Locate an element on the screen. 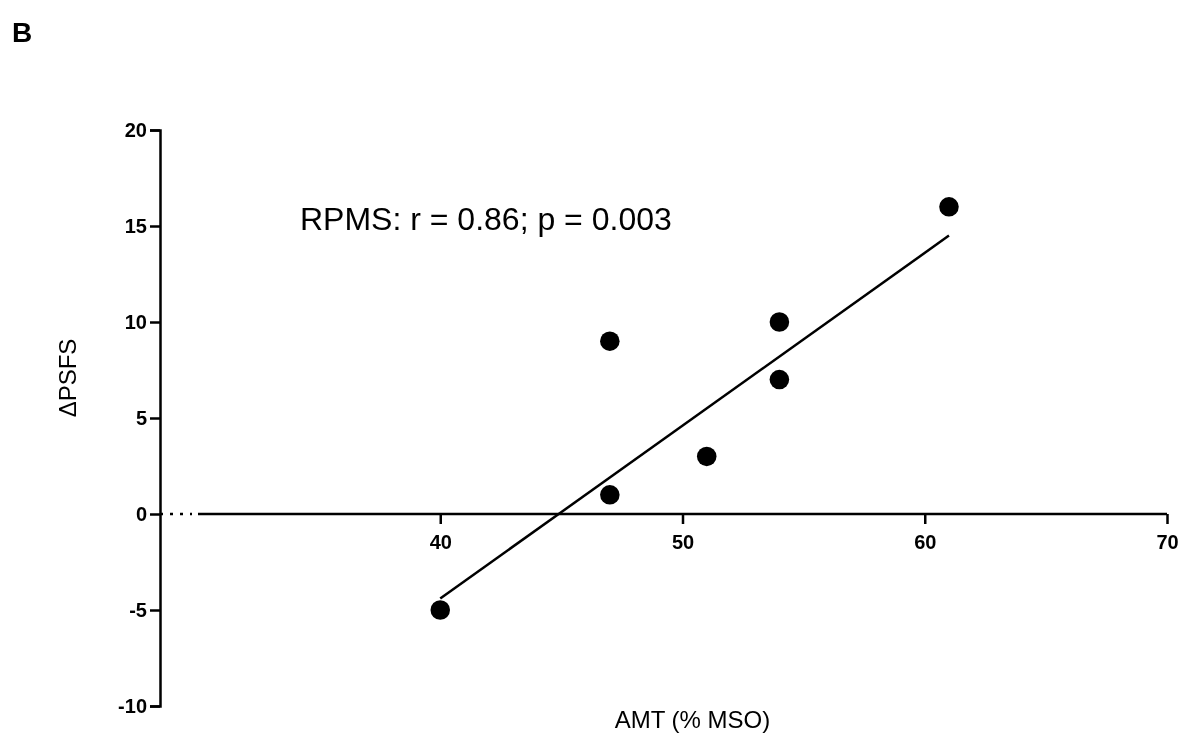 This screenshot has width=1191, height=734. y-tick-label: 15 is located at coordinates (135, 225).